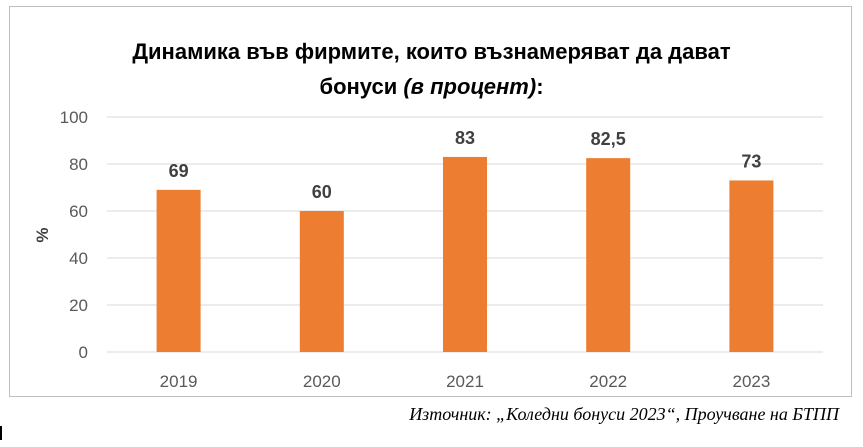 This screenshot has height=447, width=863. Describe the element at coordinates (78, 164) in the screenshot. I see `y-tick-label: 80` at that location.